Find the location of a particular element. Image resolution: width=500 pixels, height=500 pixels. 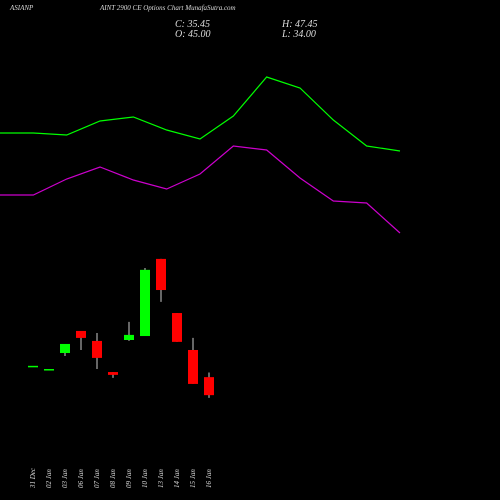

x-tick-label: 02 Jan is located at coordinates (49, 478).